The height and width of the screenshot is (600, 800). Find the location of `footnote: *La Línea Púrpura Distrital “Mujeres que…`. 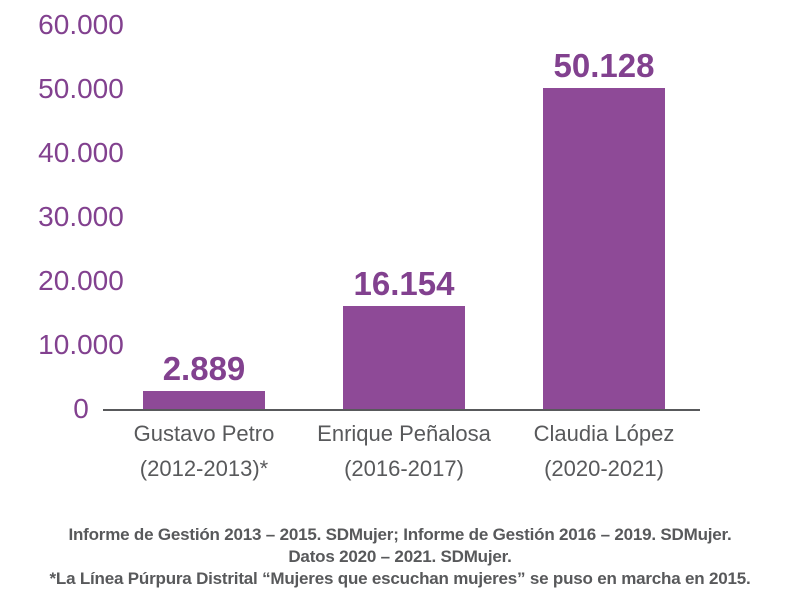

footnote: *La Línea Púrpura Distrital “Mujeres que… is located at coordinates (400, 578).